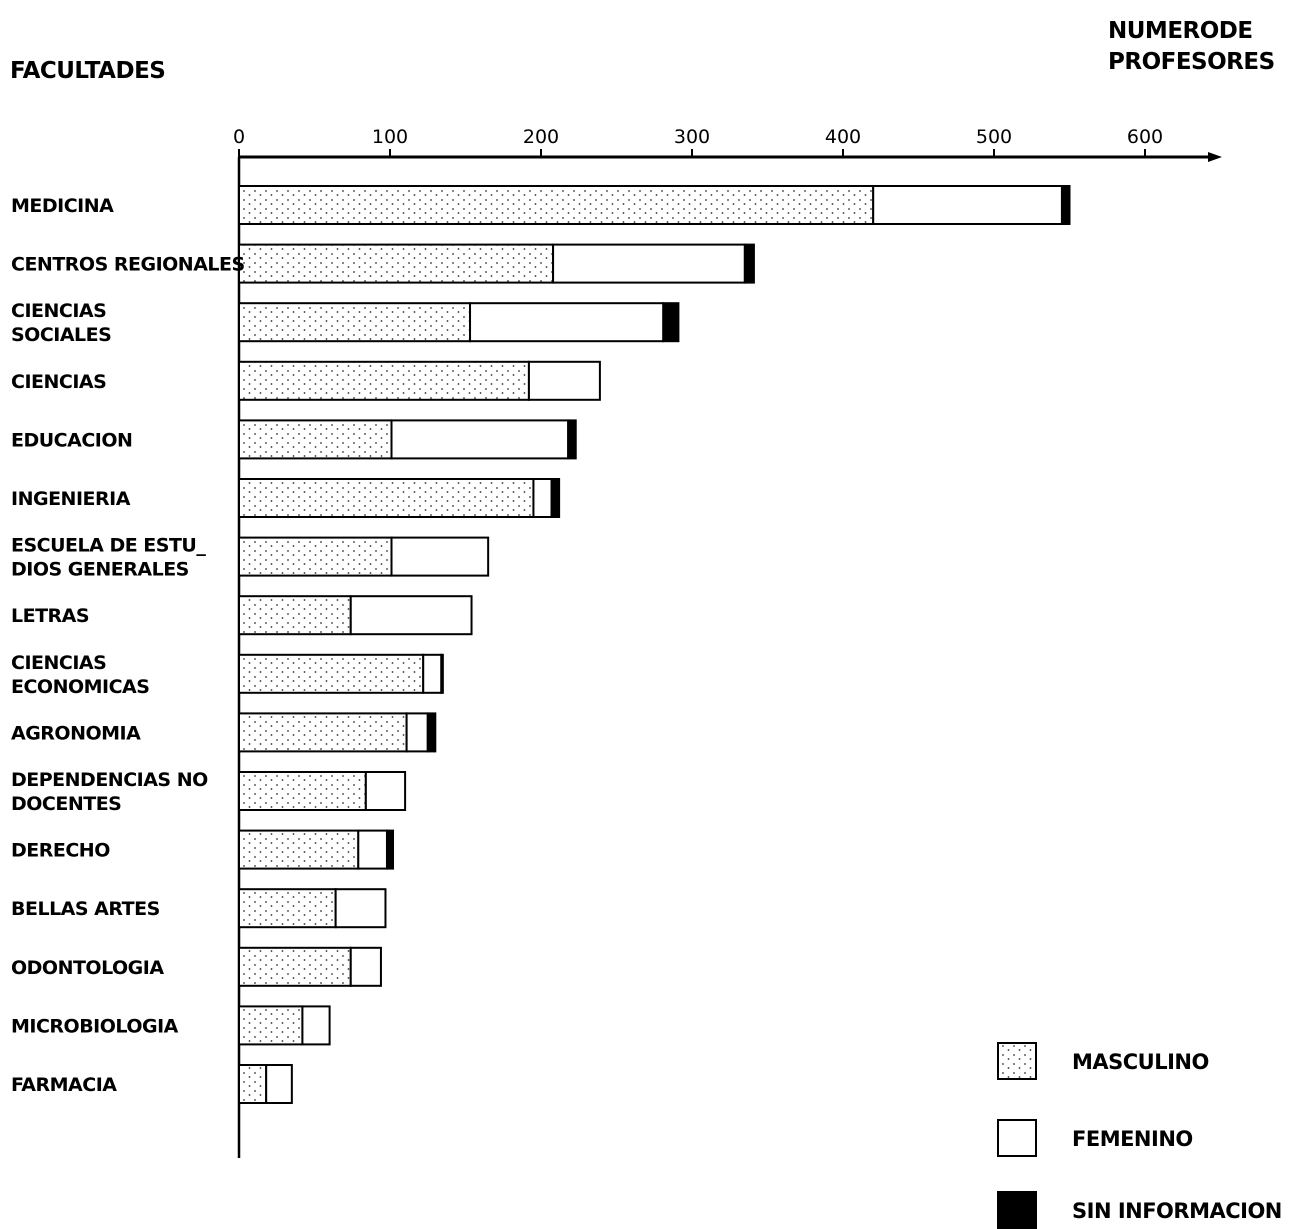 This screenshot has width=1305, height=1229. What do you see at coordinates (76, 733) in the screenshot?
I see `category-label: AGRONOMIA` at bounding box center [76, 733].